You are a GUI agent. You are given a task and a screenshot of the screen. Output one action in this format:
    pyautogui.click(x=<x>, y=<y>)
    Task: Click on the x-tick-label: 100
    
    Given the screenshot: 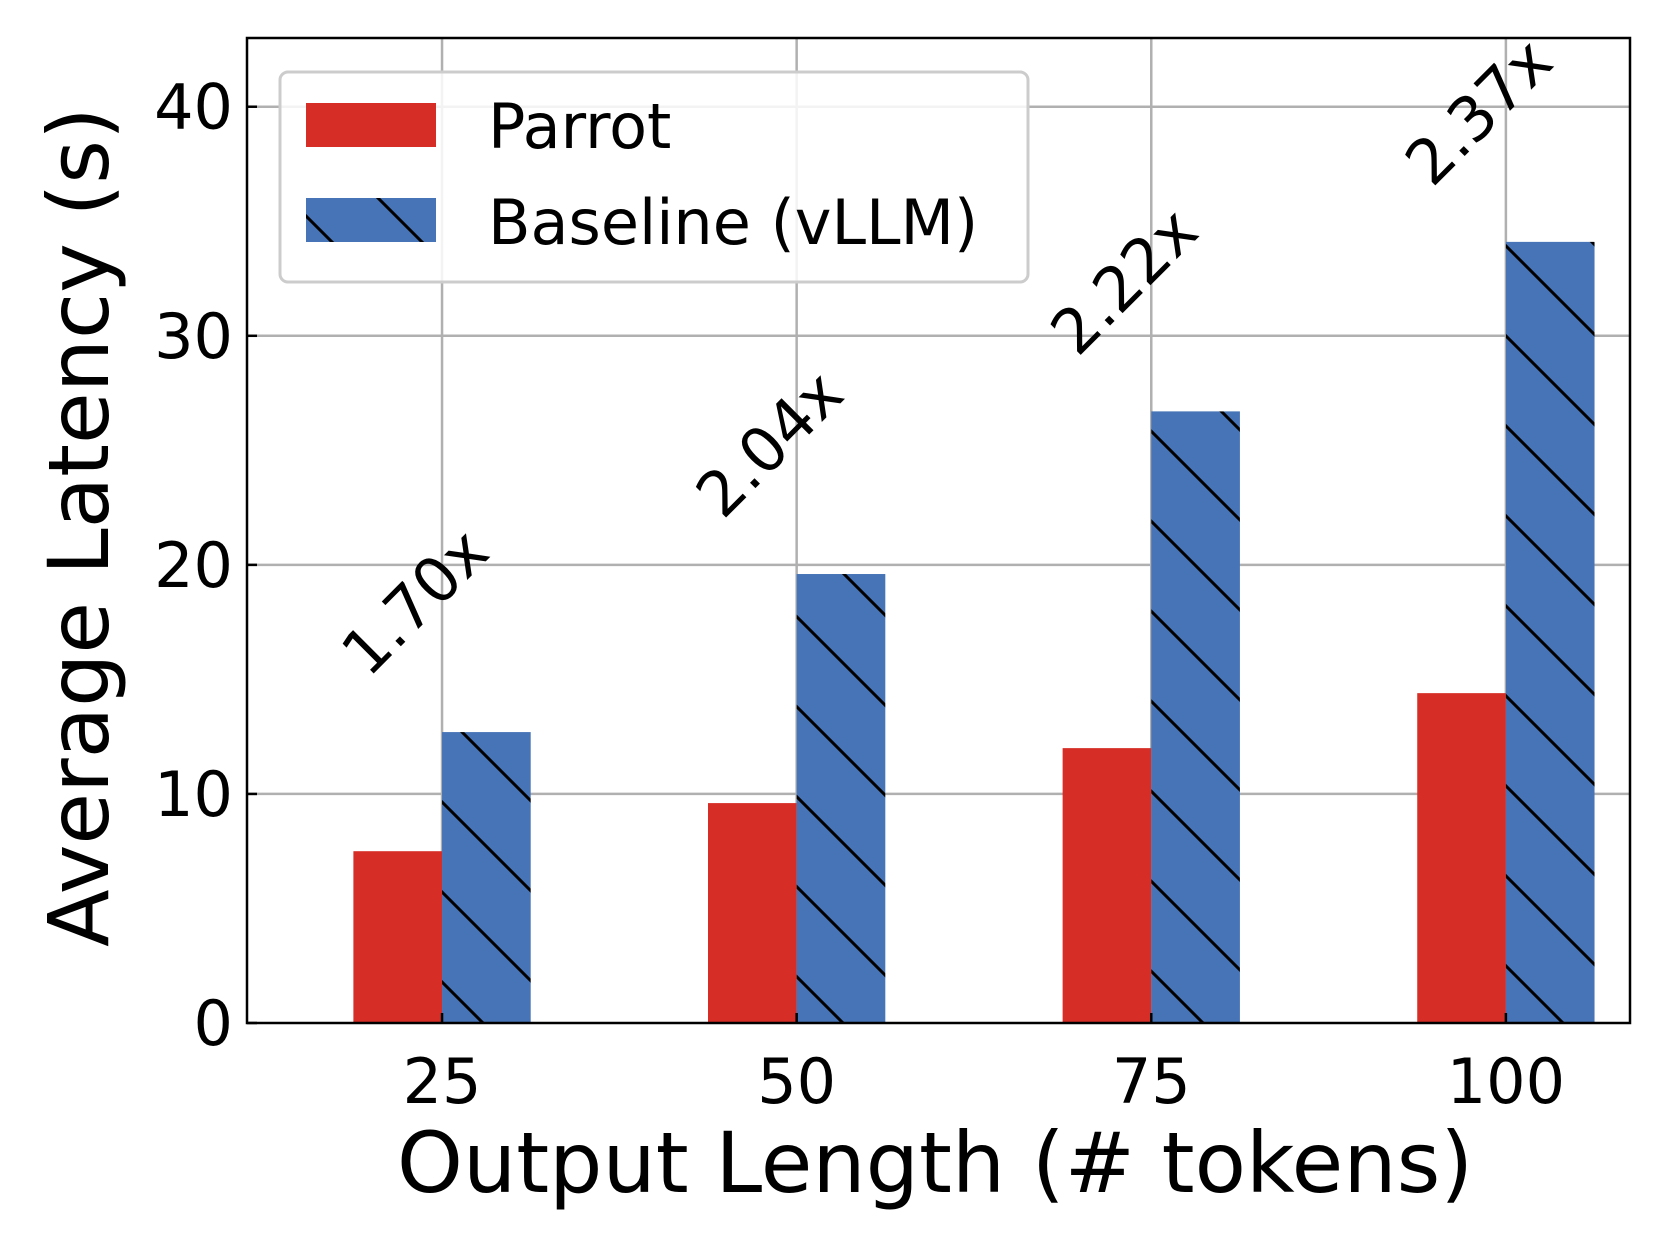 What is the action you would take?
    pyautogui.click(x=1506, y=1081)
    